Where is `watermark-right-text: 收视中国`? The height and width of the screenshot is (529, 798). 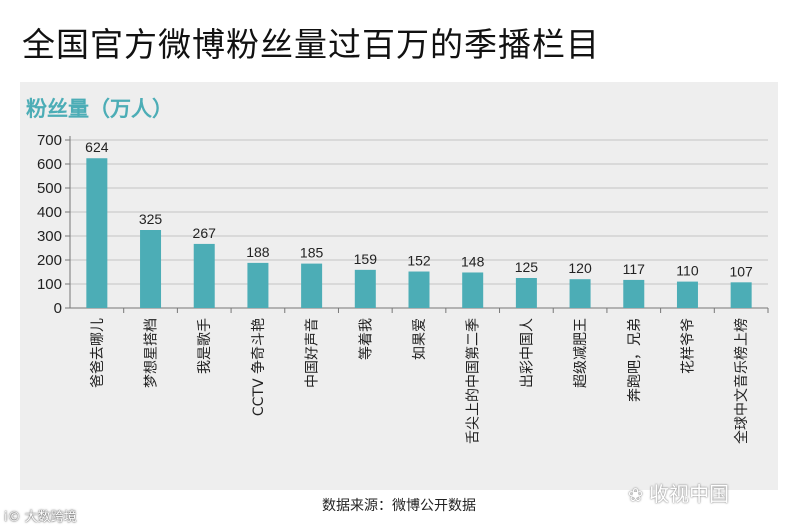
watermark-right-text: 收视中国 is located at coordinates (689, 494).